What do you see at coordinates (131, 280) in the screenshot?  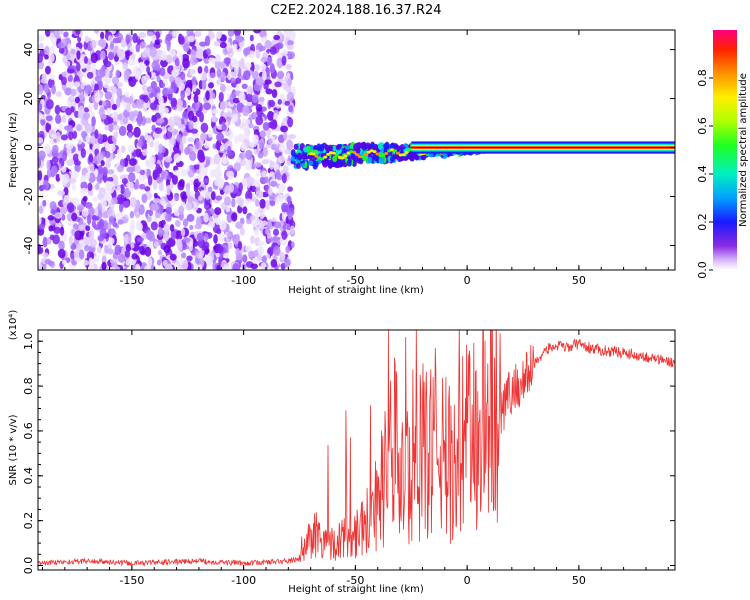 I see `x-tick-label: -150` at bounding box center [131, 280].